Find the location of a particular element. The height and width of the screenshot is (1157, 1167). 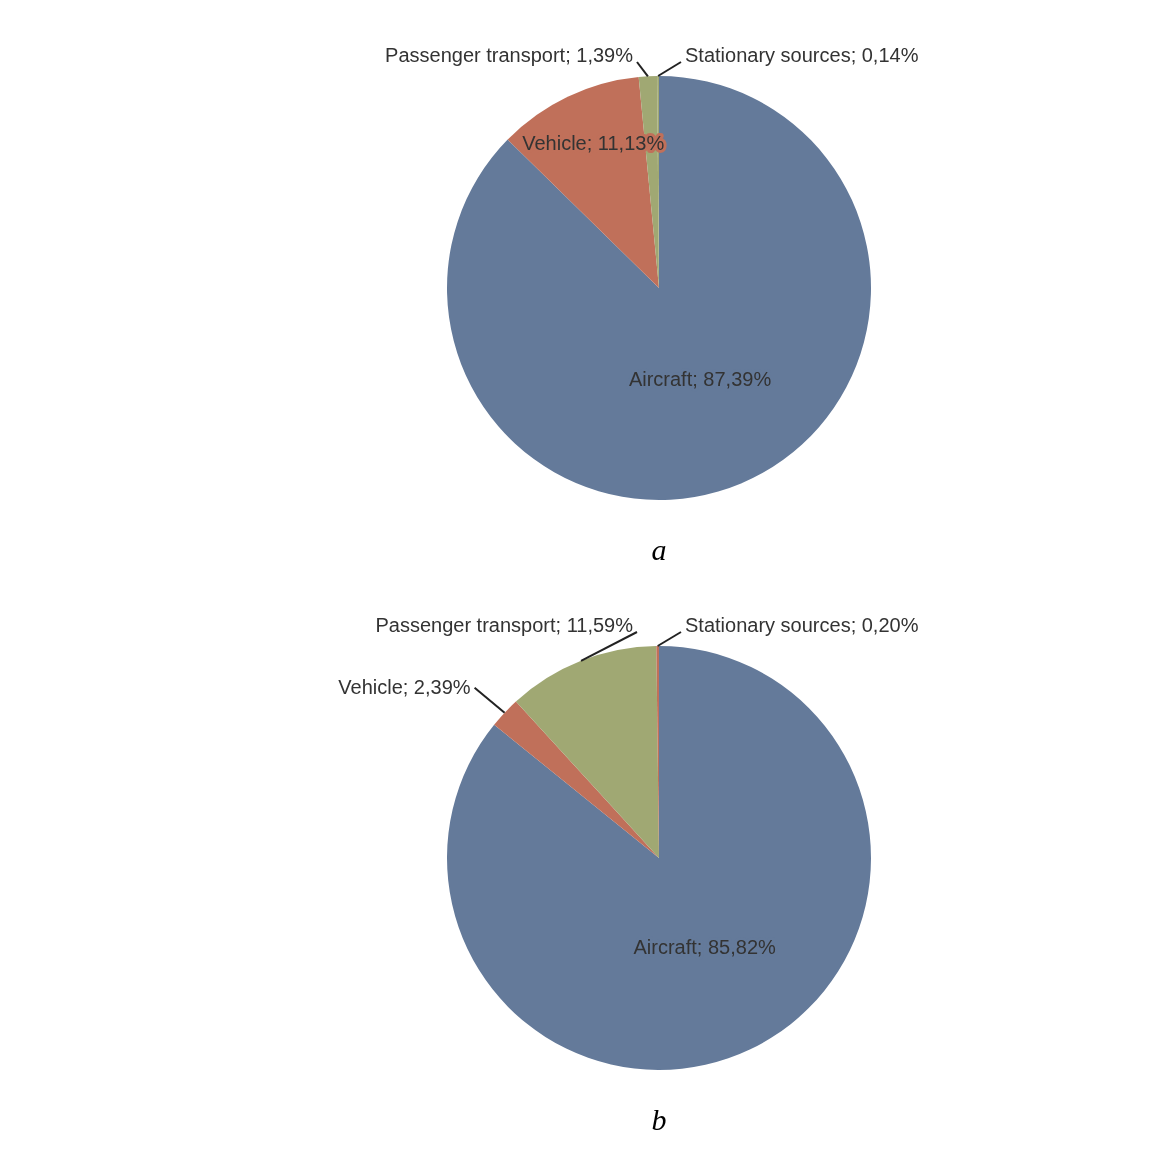

text: a is located at coordinates (659, 550).